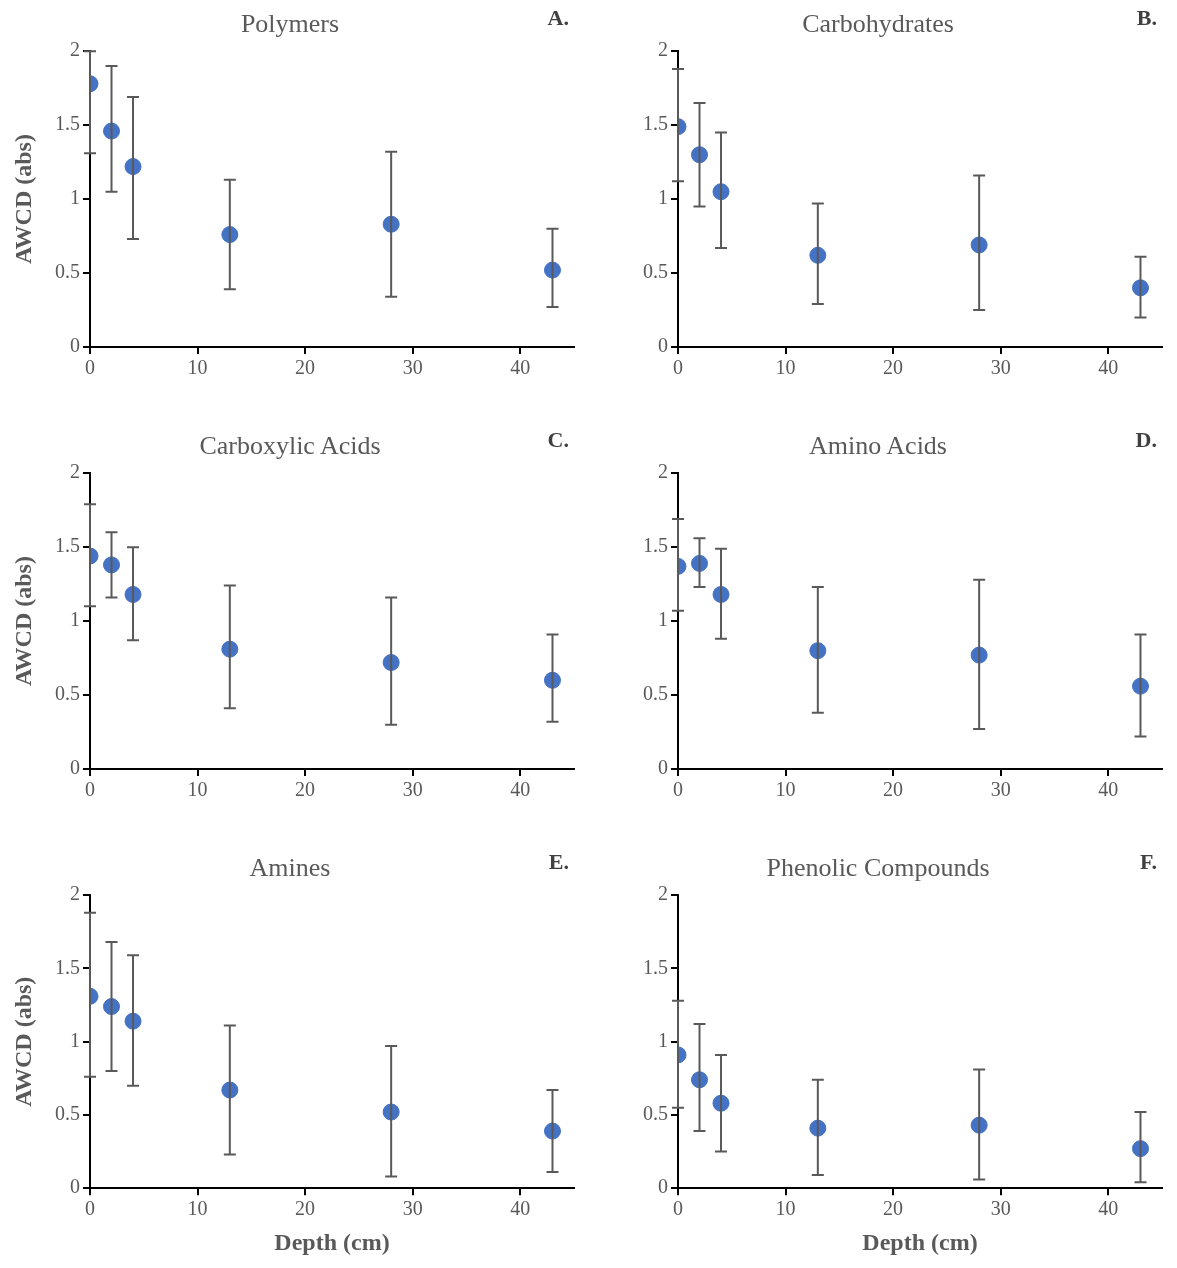  What do you see at coordinates (290, 24) in the screenshot?
I see `chart-title: Polymers` at bounding box center [290, 24].